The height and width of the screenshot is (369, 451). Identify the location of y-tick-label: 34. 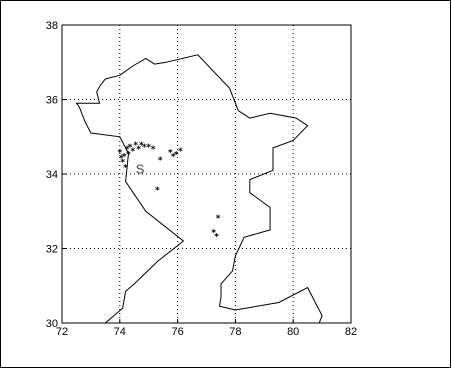
(52, 175).